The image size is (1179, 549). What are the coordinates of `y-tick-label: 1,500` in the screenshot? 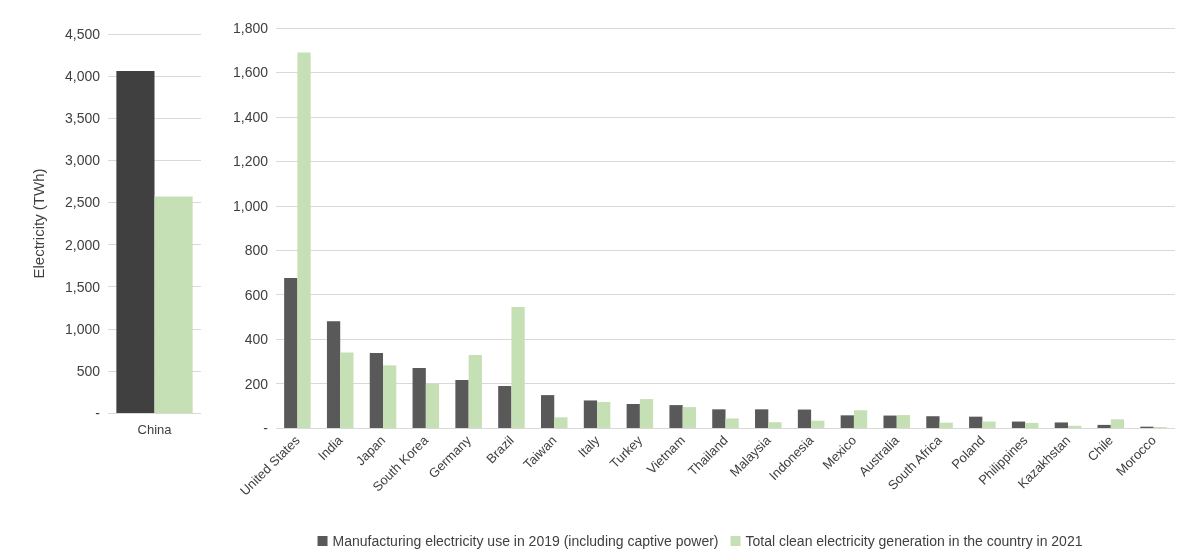 It's located at (82, 286).